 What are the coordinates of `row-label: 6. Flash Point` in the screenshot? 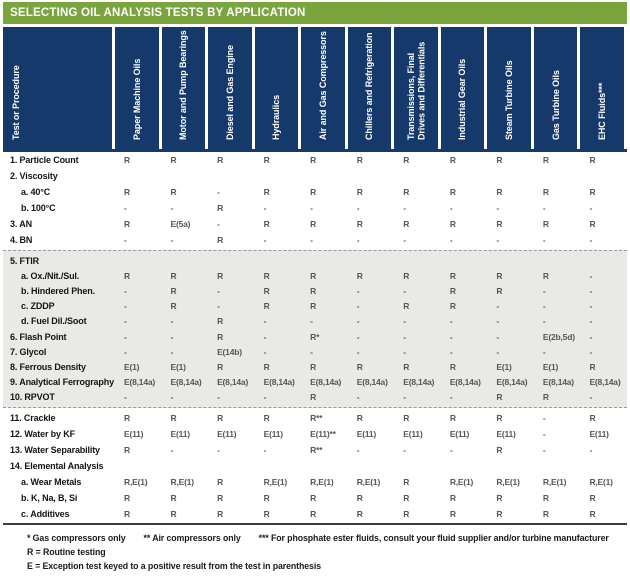 It's located at (38, 336).